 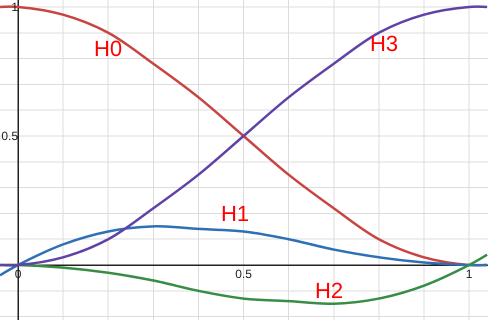 What do you see at coordinates (108, 48) in the screenshot?
I see `annotation: H0` at bounding box center [108, 48].